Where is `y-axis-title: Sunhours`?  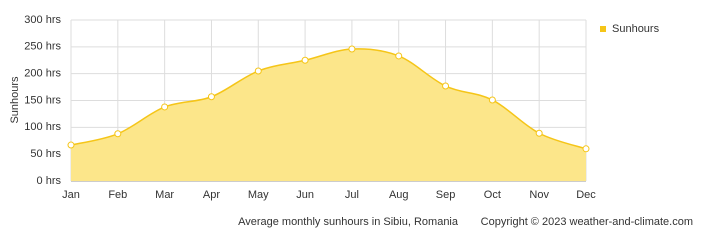 y-axis-title: Sunhours is located at coordinates (15, 100).